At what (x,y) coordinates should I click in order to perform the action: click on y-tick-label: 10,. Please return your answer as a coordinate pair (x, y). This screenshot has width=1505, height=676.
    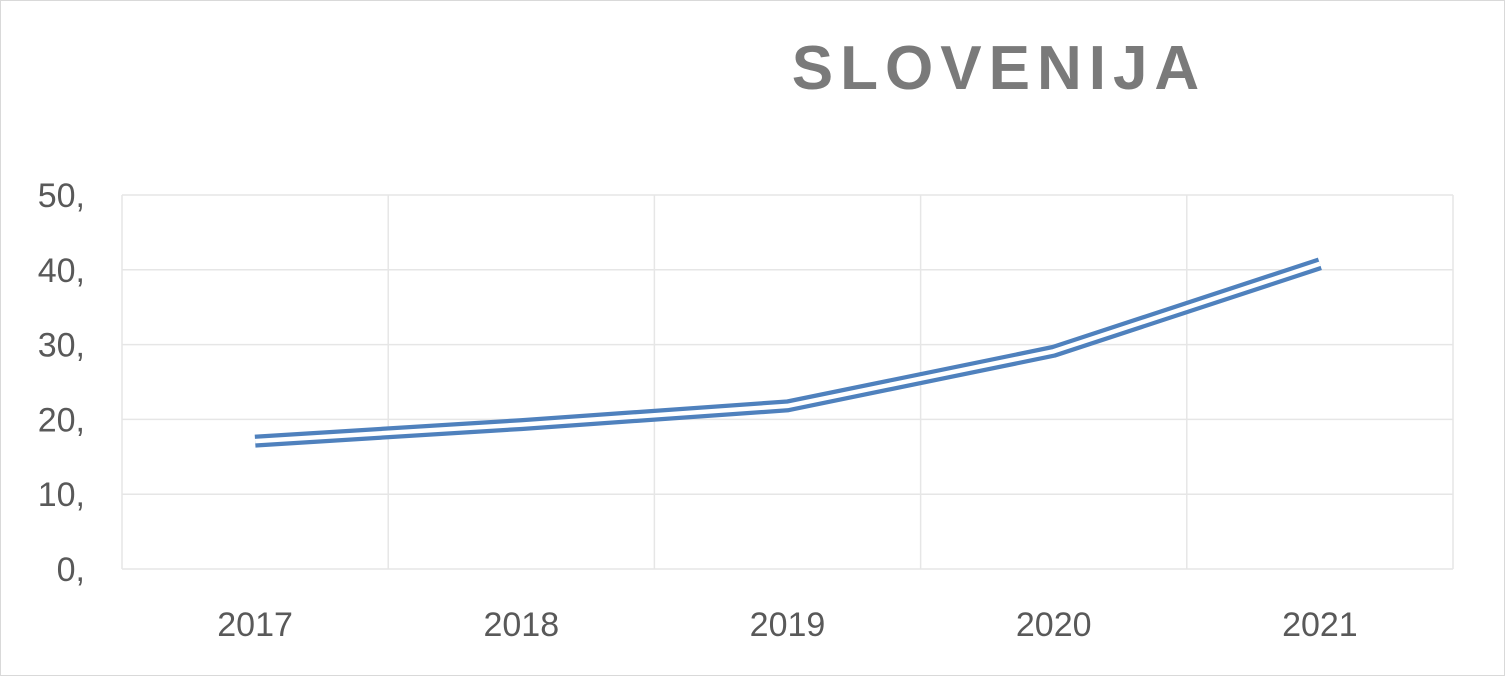
    Looking at the image, I should click on (61, 495).